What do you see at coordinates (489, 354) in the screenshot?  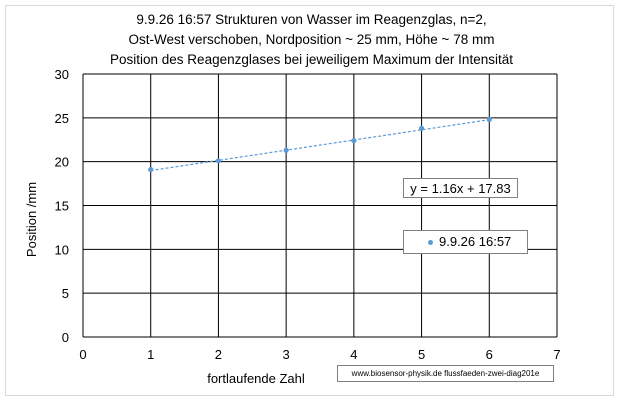 I see `x-tick-label: 6` at bounding box center [489, 354].